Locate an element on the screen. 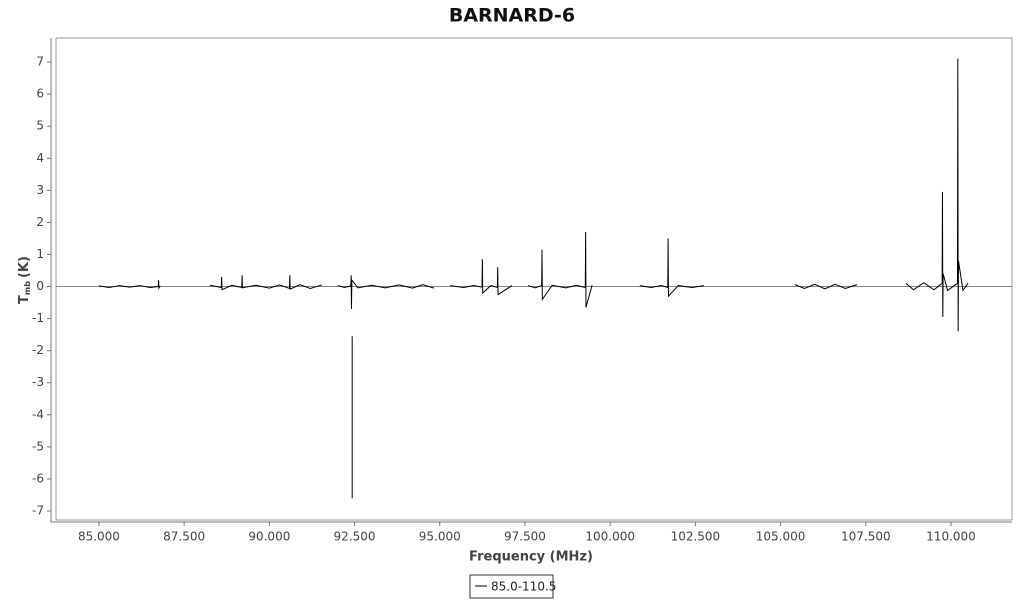 The width and height of the screenshot is (1024, 604). x-tick-label: 105.000 is located at coordinates (781, 537).